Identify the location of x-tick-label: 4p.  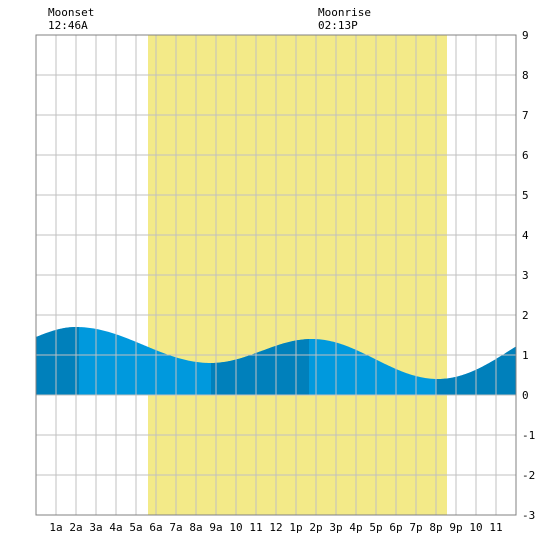
(355, 527).